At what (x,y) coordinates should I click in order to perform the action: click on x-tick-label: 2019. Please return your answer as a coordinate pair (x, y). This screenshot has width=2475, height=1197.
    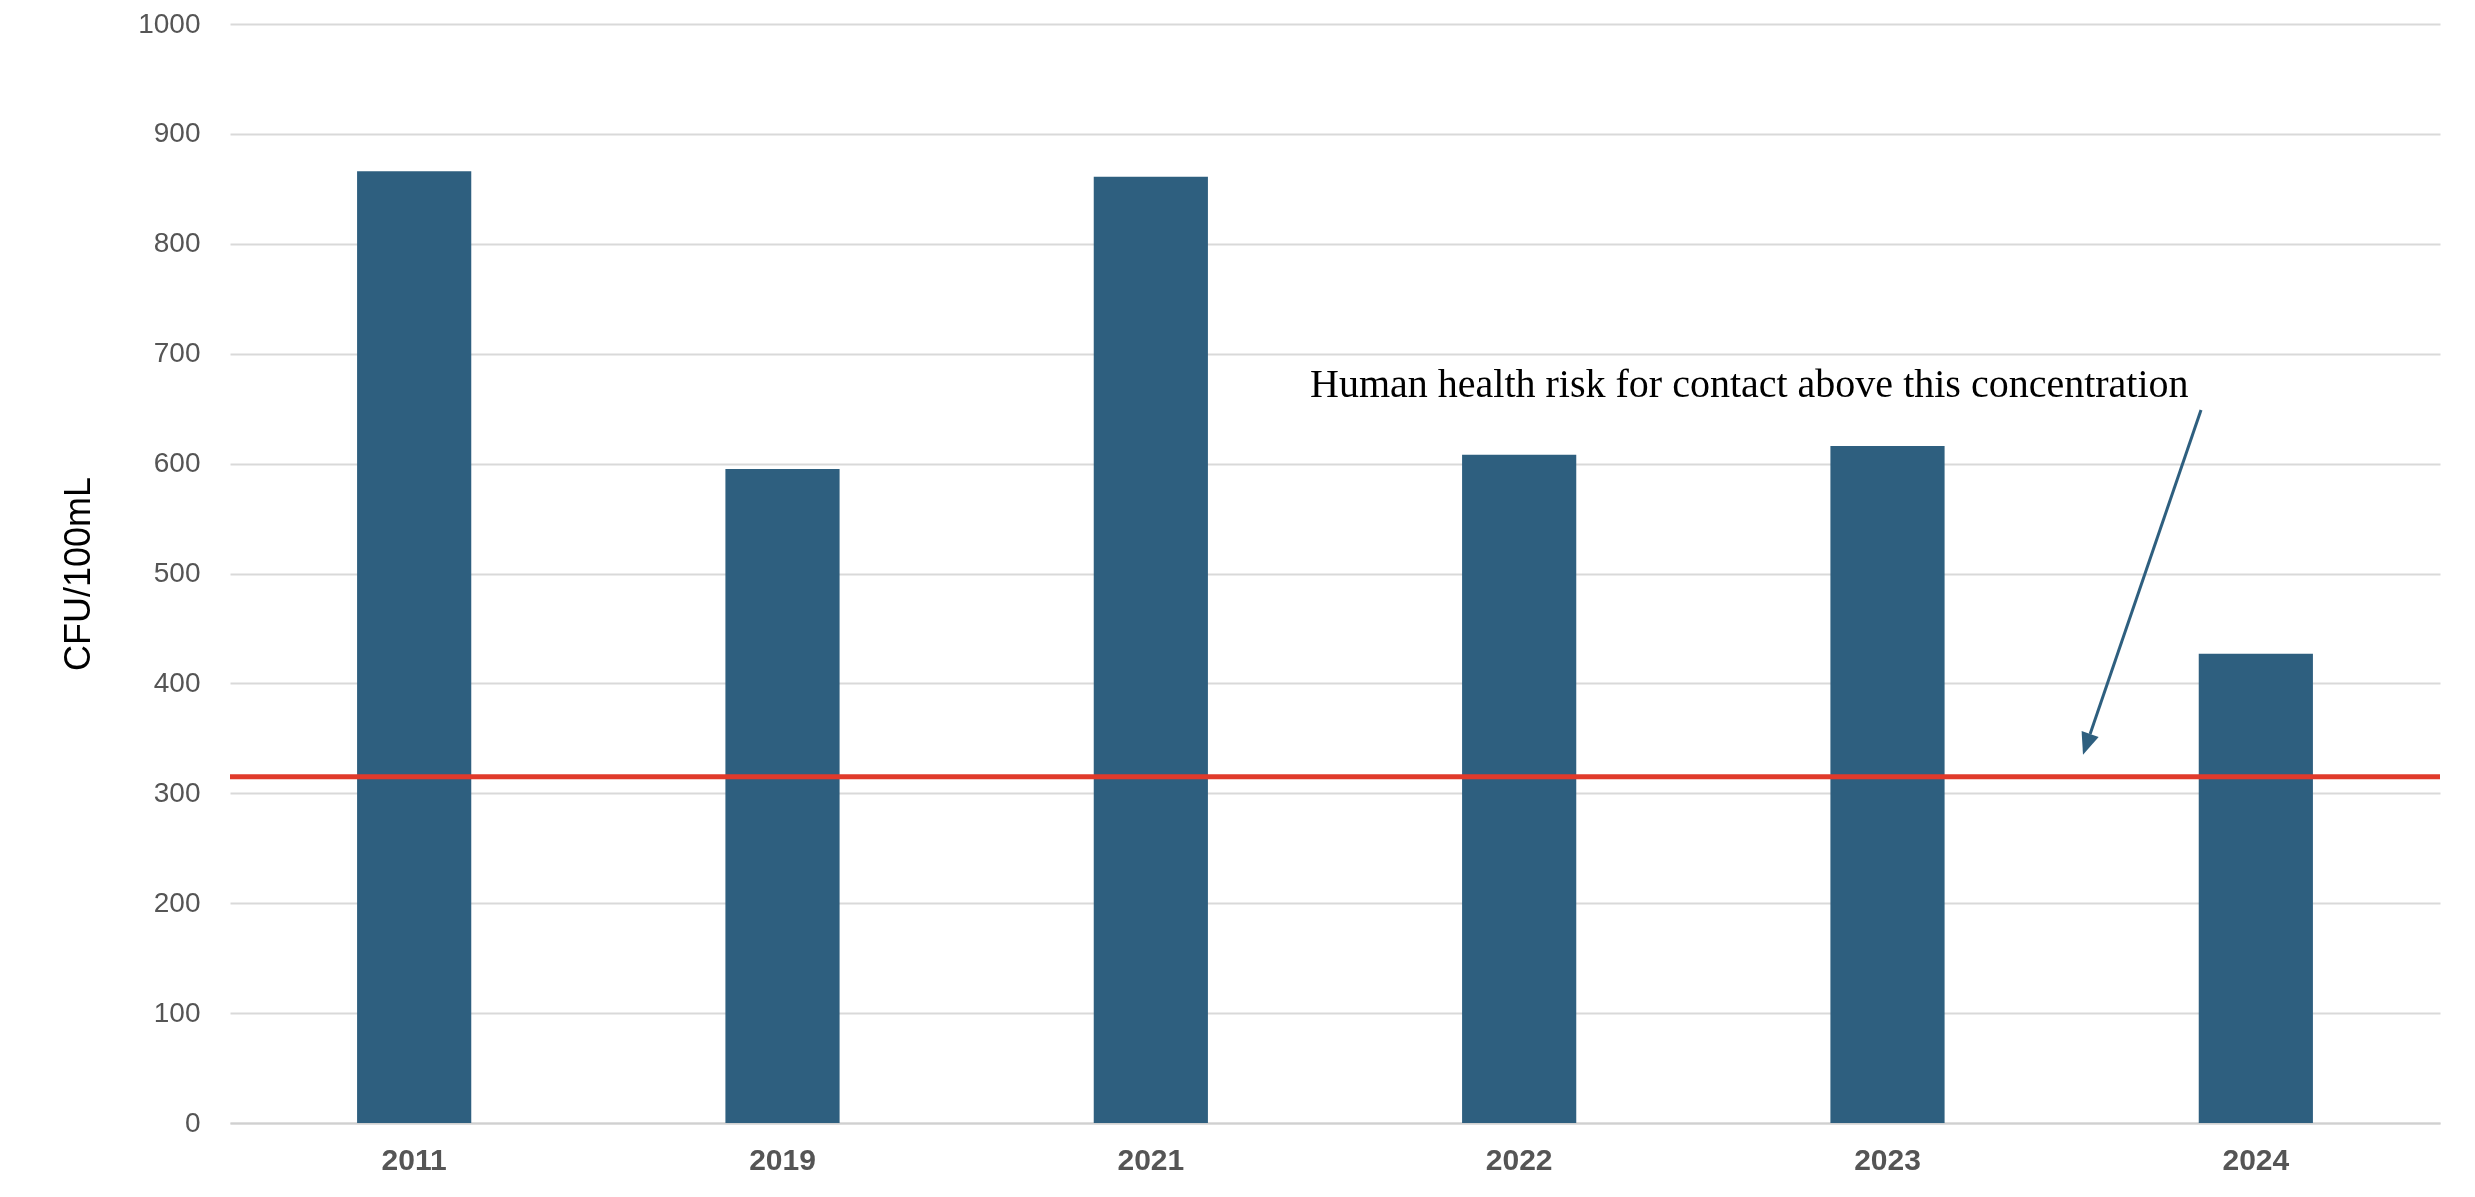
    Looking at the image, I should click on (782, 1159).